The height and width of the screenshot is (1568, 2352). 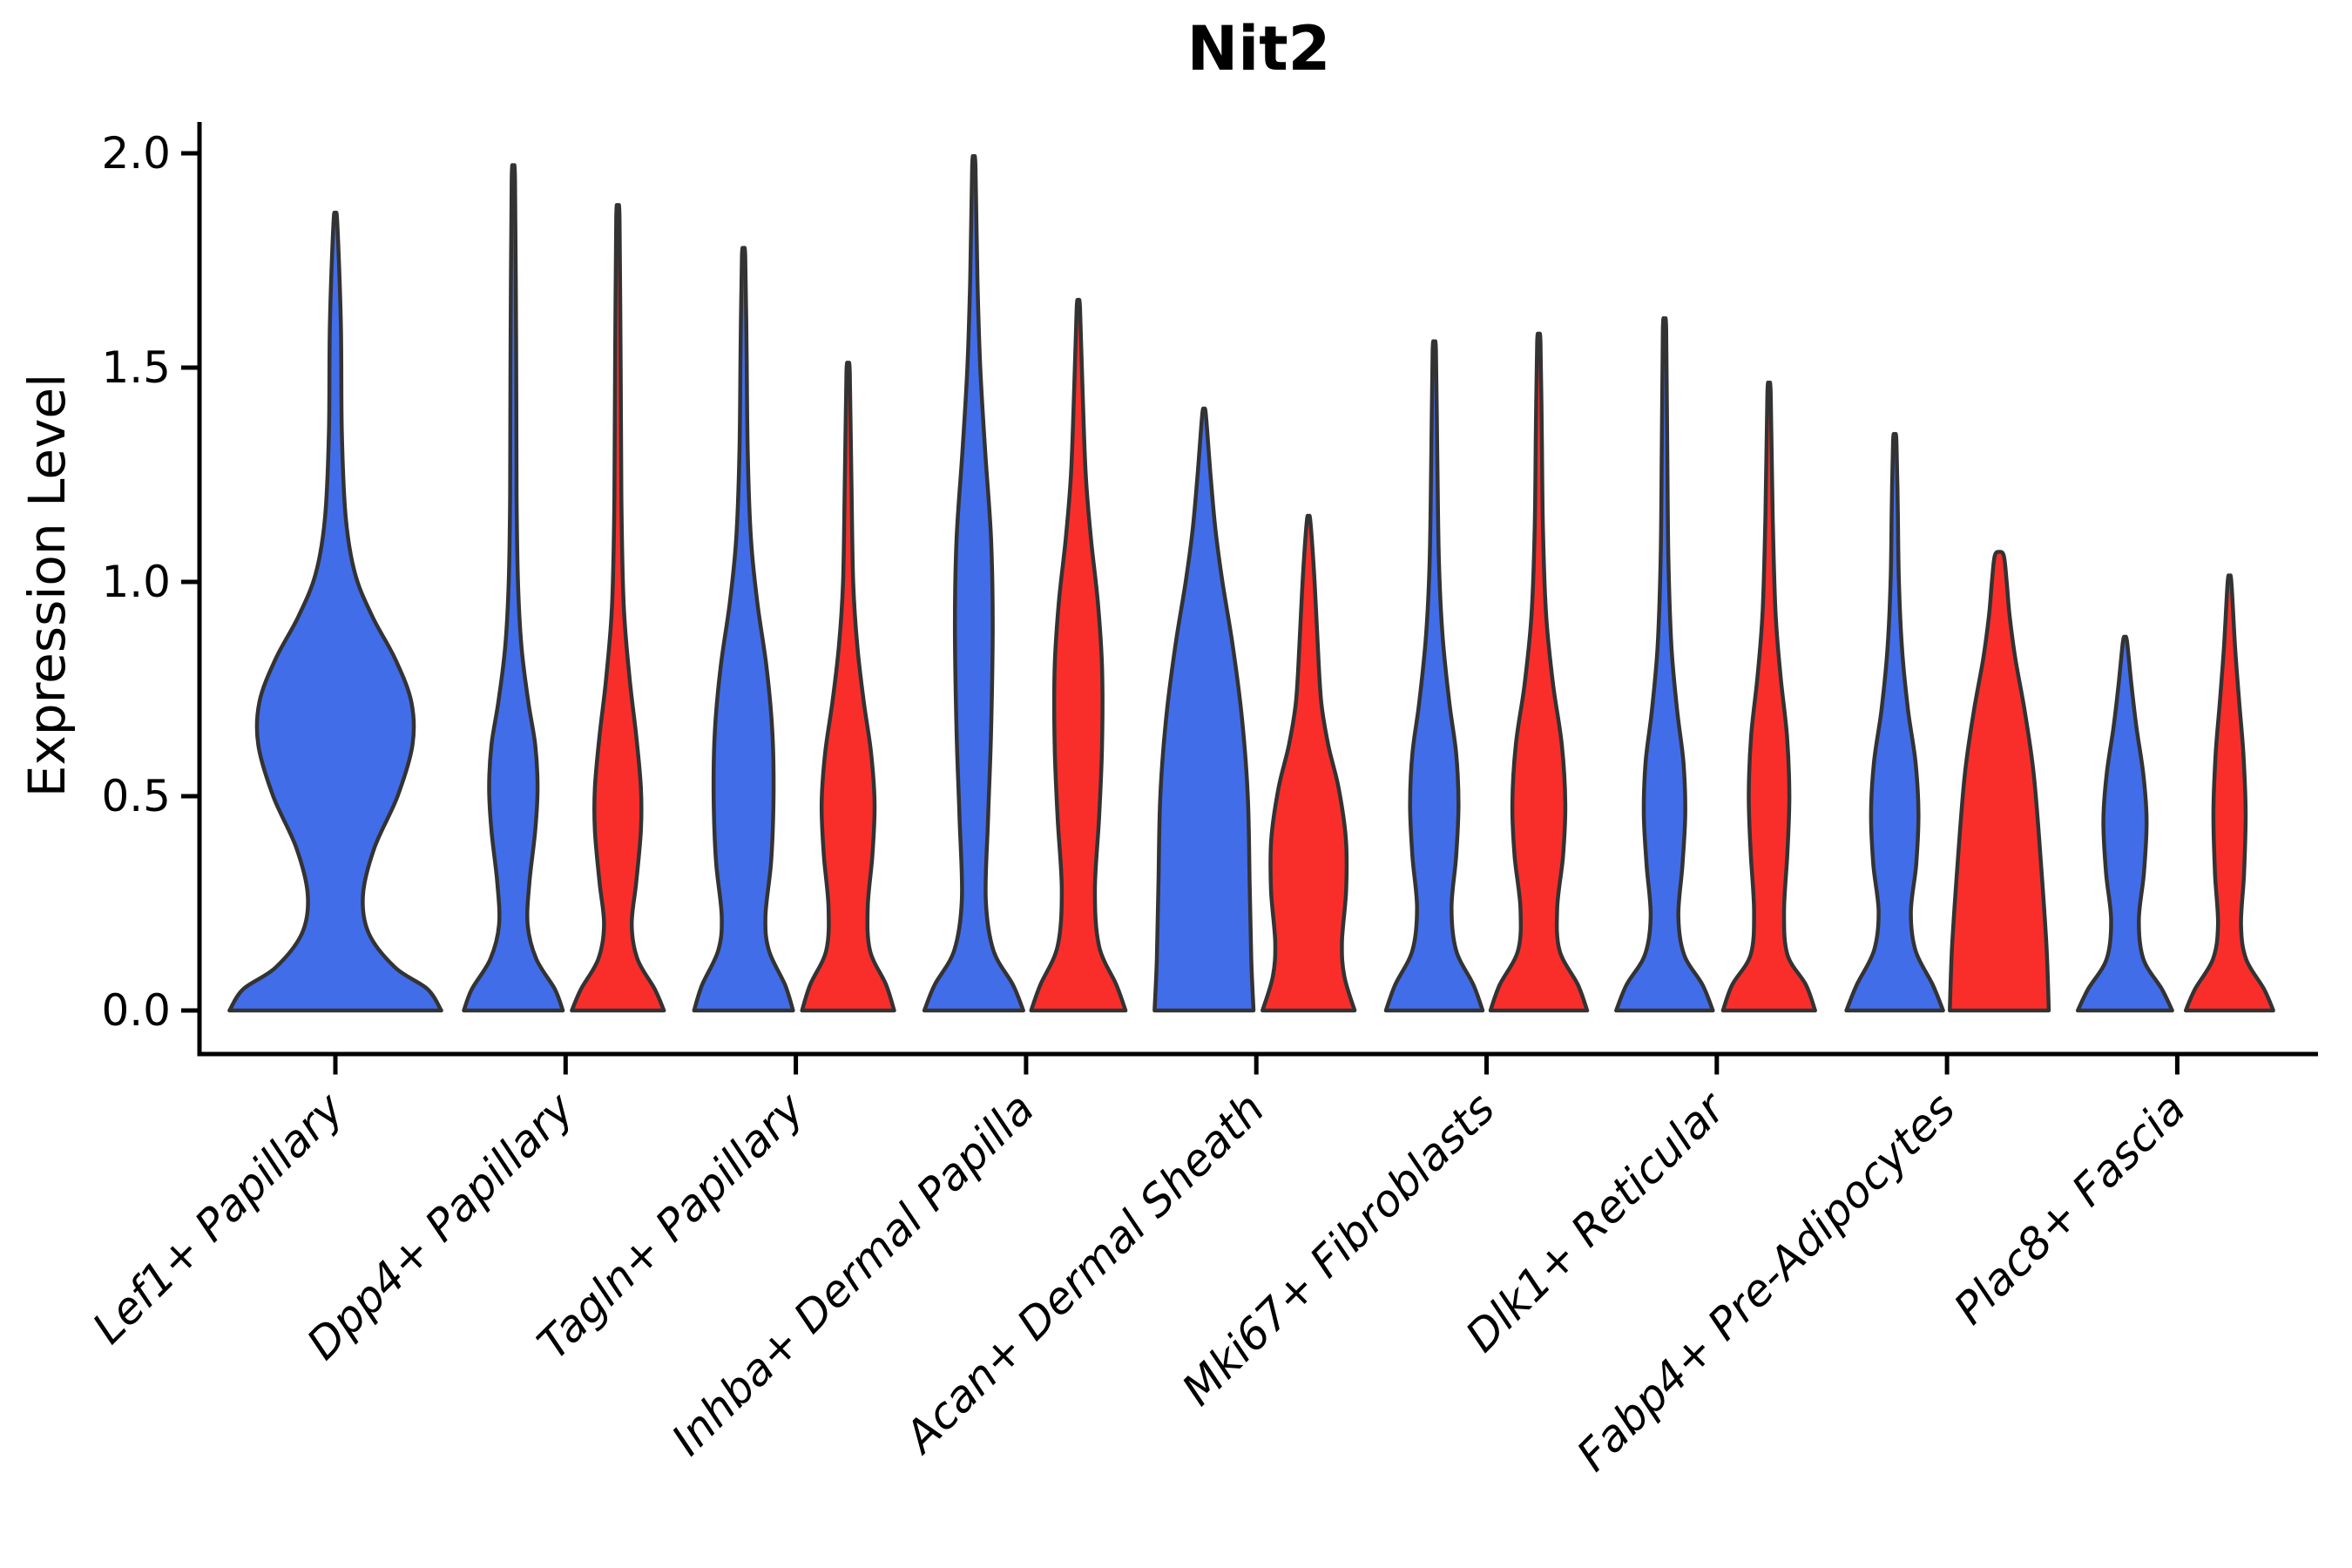 I want to click on x-axis-spine, so click(x=1257, y=1054).